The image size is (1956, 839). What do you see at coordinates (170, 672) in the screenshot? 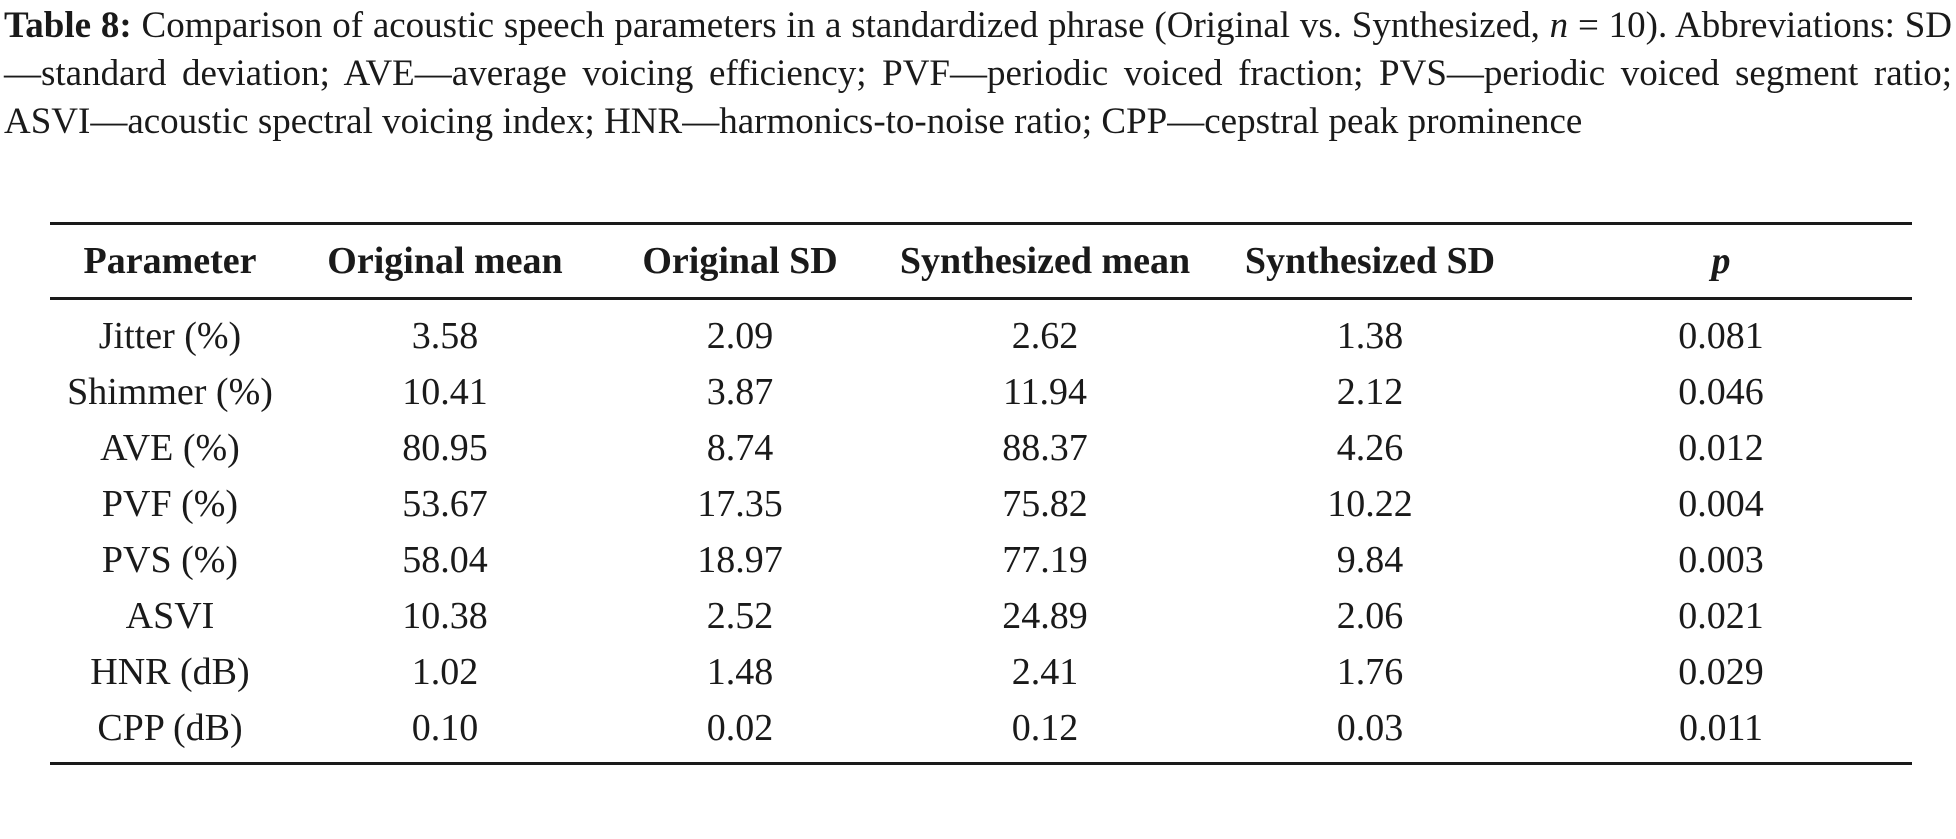
I see `cell-parameter: HNR (dB)` at bounding box center [170, 672].